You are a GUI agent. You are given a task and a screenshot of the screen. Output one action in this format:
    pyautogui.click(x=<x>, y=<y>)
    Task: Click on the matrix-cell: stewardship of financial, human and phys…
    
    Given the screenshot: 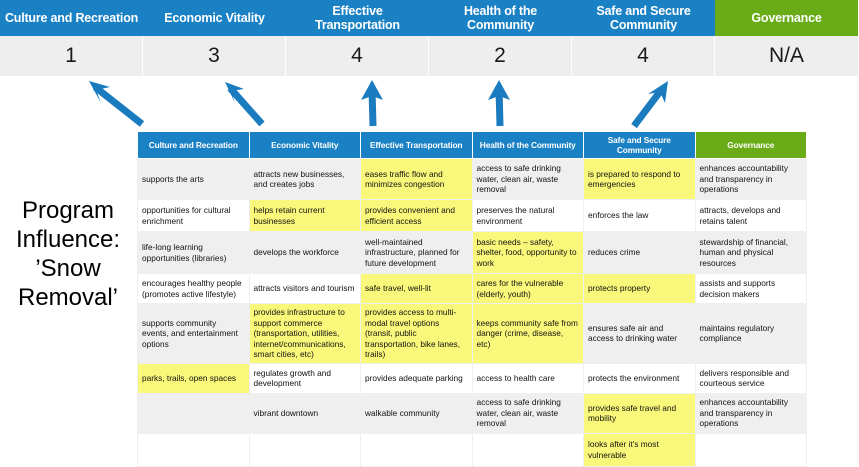 What is the action you would take?
    pyautogui.click(x=750, y=252)
    